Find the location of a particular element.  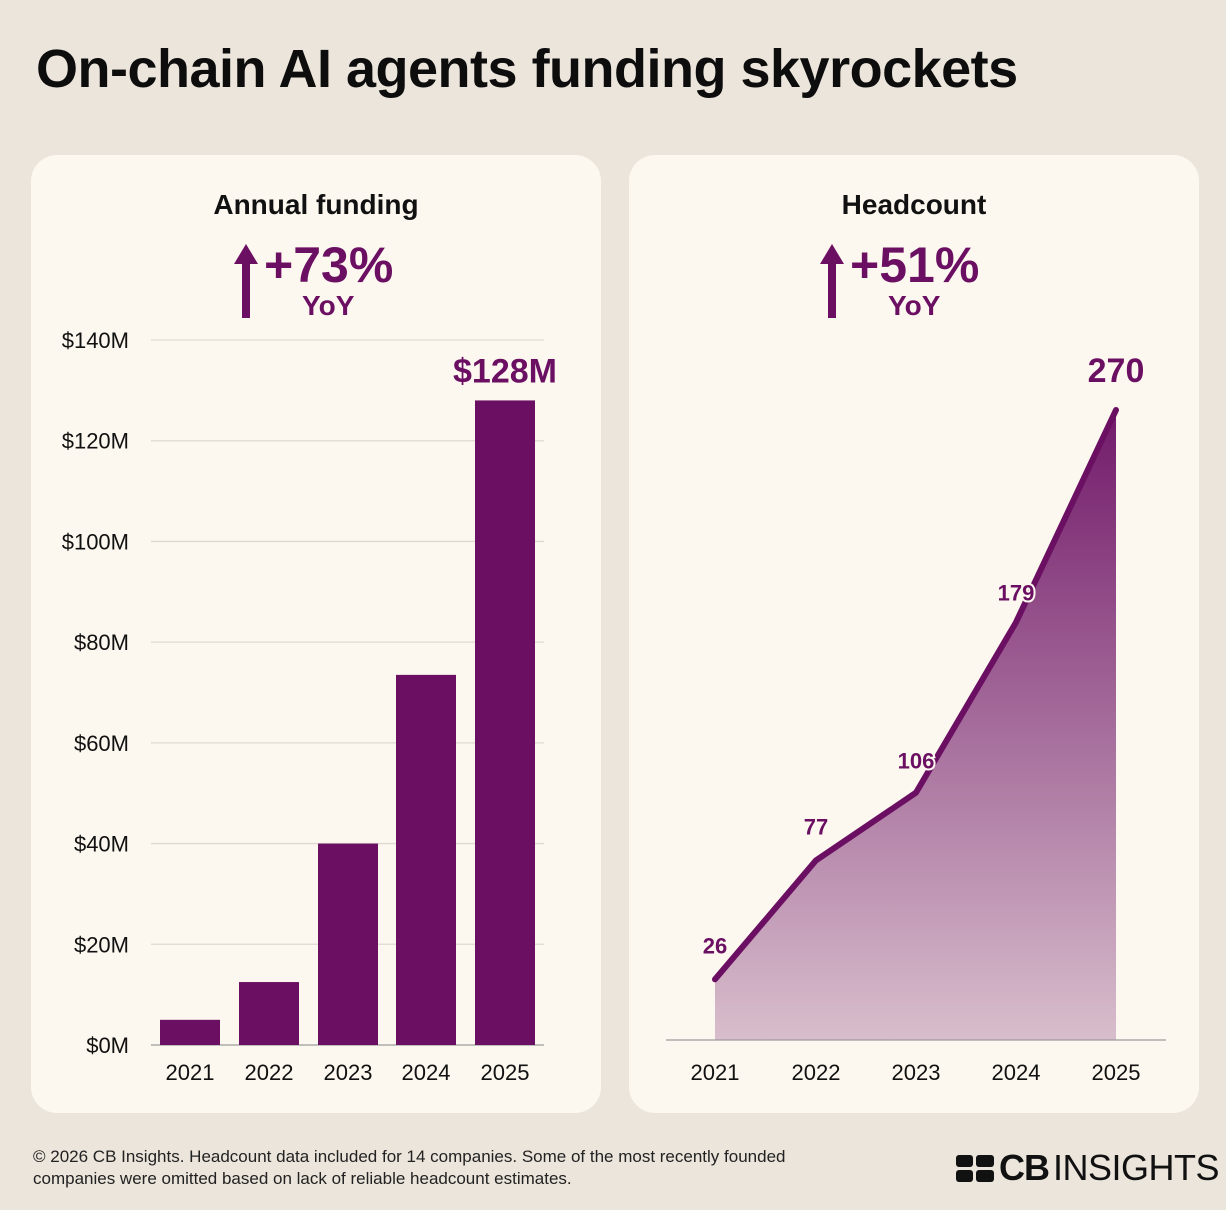

bar-2024 is located at coordinates (426, 859).